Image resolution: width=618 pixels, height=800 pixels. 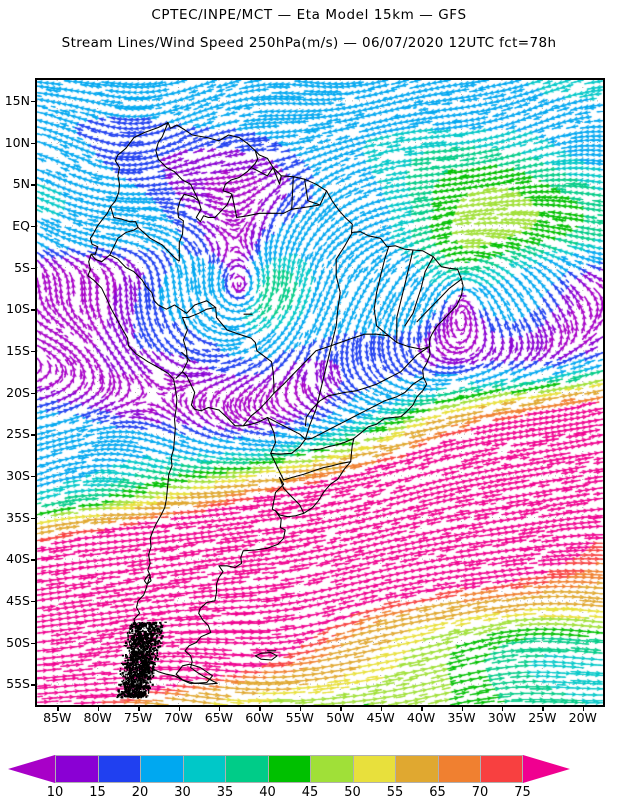 What do you see at coordinates (259, 717) in the screenshot?
I see `x-tick-label: 60W` at bounding box center [259, 717].